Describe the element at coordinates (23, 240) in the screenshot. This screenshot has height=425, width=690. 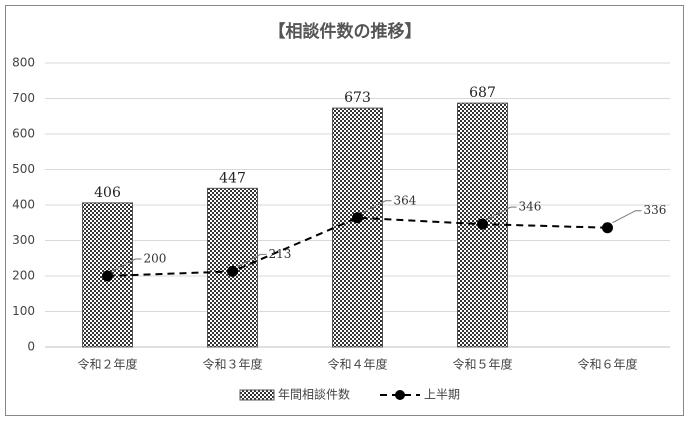
I see `y-tick-label: 300` at that location.